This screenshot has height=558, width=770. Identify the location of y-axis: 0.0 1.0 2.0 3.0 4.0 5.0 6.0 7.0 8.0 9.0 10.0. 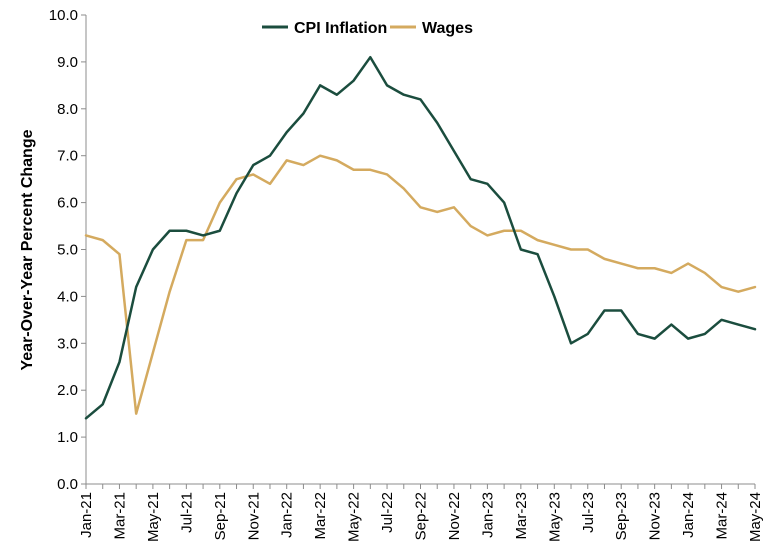
(68, 250).